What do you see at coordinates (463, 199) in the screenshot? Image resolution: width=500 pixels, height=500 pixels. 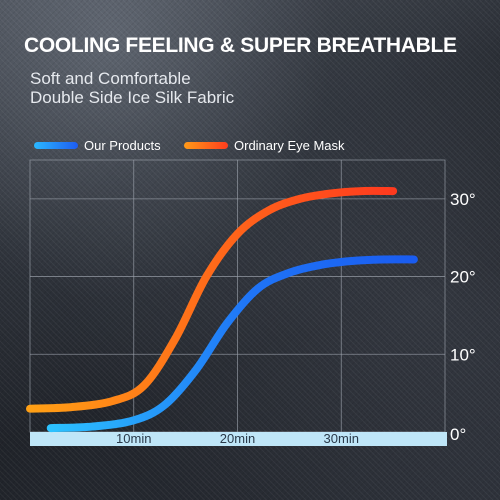 I see `y-tick-label: 30°` at bounding box center [463, 199].